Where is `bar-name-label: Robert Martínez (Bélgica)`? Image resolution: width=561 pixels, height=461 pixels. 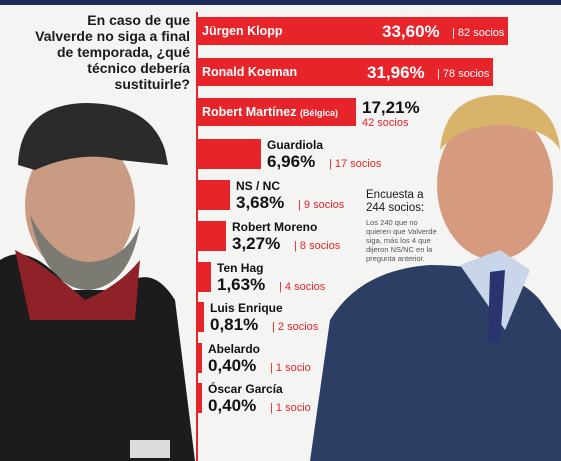
bar-name-label: Robert Martínez (Bélgica) is located at coordinates (270, 112).